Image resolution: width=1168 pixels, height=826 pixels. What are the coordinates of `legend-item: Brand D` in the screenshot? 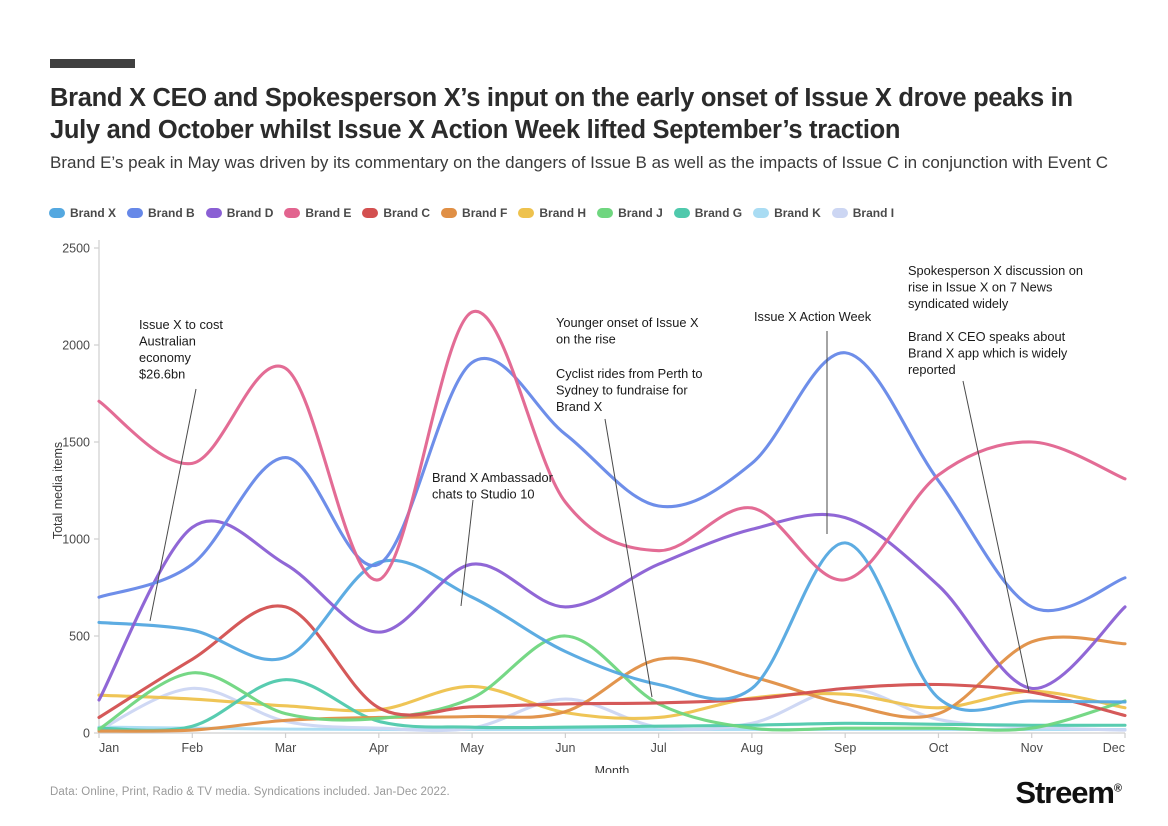 It's located at (239, 213).